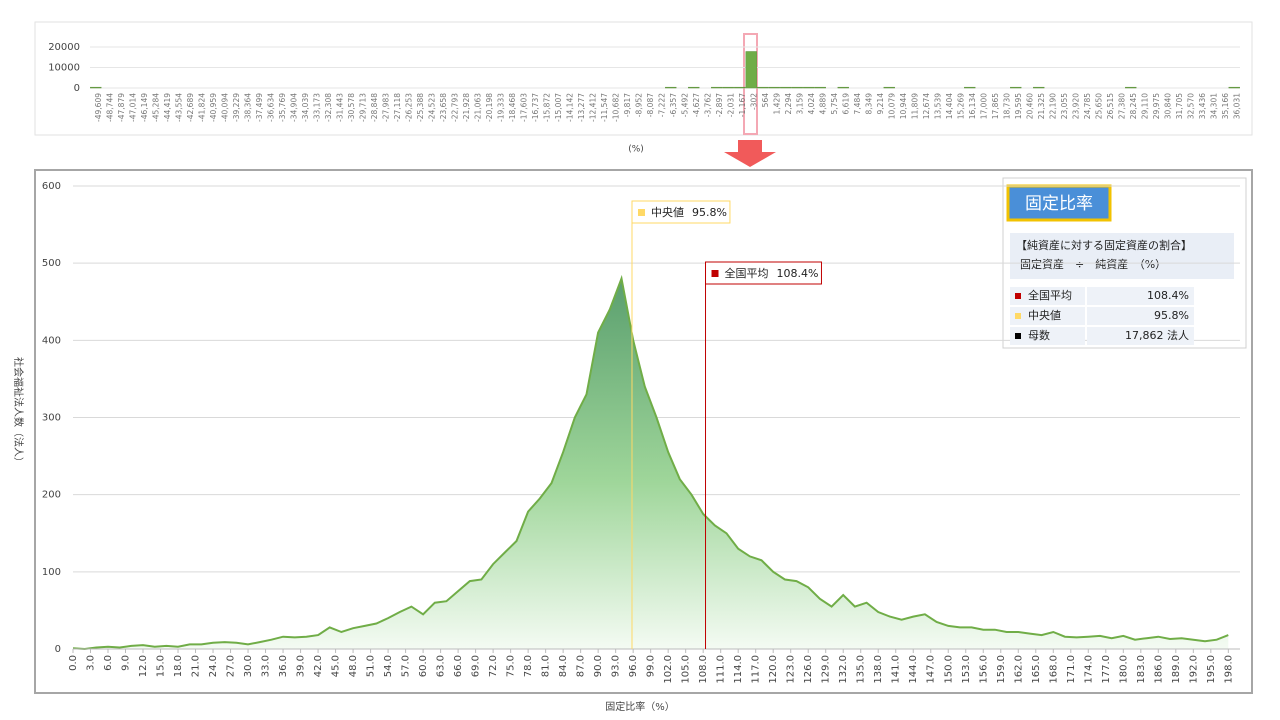  What do you see at coordinates (1018, 106) in the screenshot?
I see `x-tick-label: 19,595` at bounding box center [1018, 106].